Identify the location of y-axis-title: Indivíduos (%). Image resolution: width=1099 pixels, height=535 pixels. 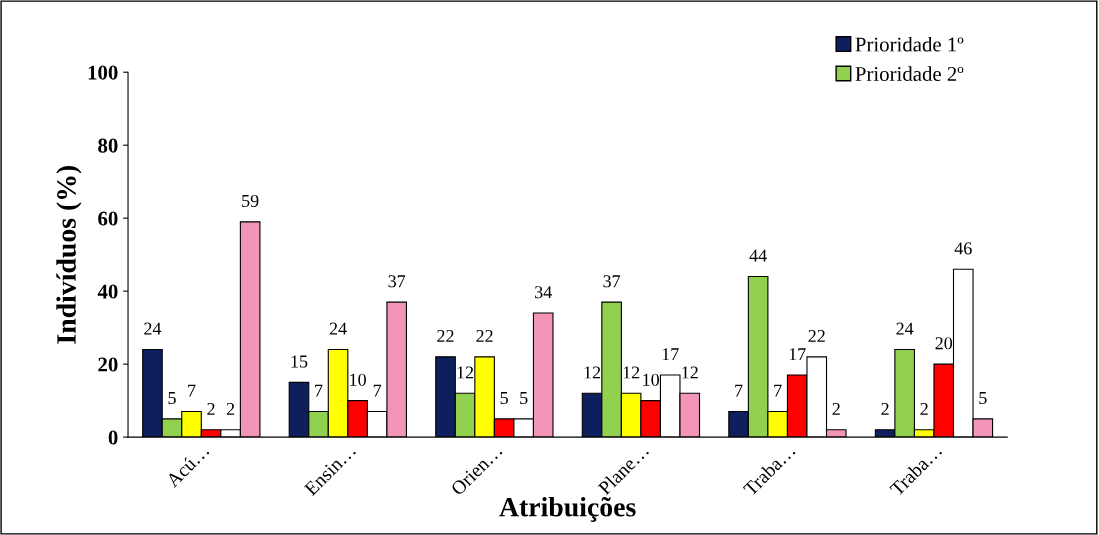
(69, 254).